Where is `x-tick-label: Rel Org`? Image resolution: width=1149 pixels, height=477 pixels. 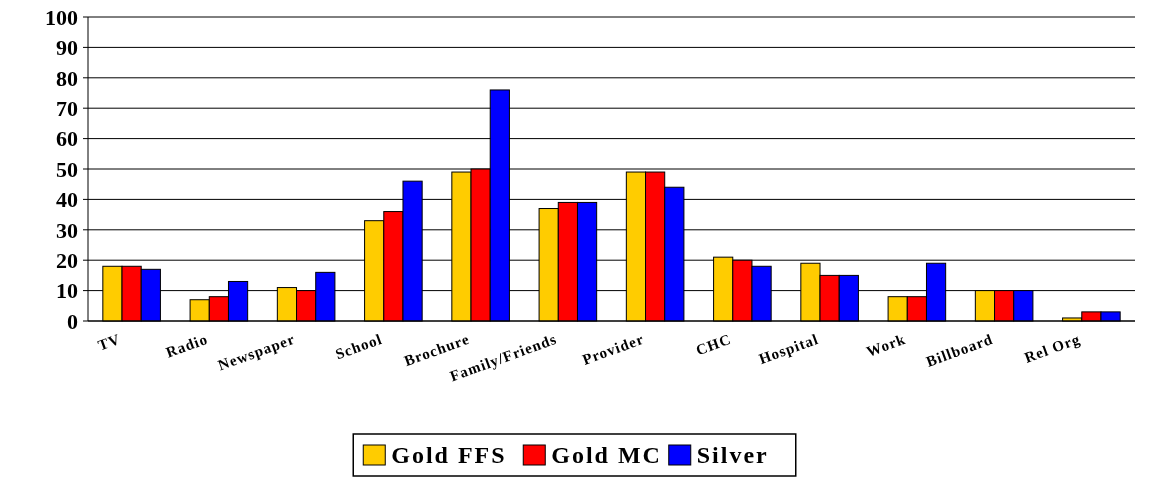 x-tick-label: Rel Org is located at coordinates (1052, 348).